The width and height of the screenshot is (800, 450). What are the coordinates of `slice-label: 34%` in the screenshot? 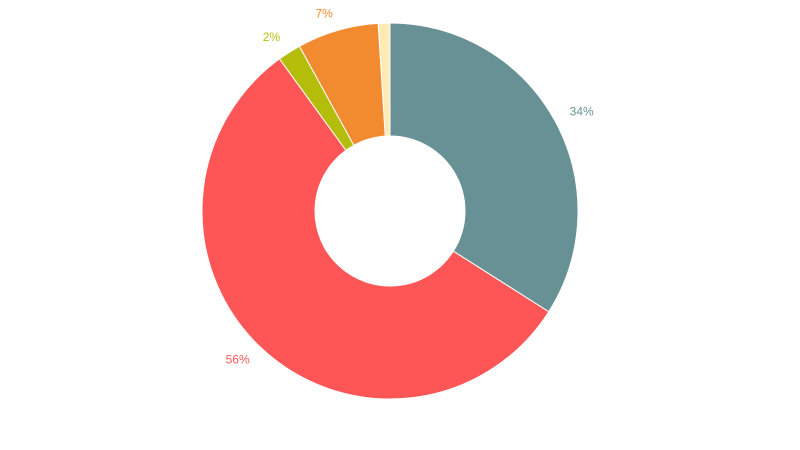 It's located at (582, 111).